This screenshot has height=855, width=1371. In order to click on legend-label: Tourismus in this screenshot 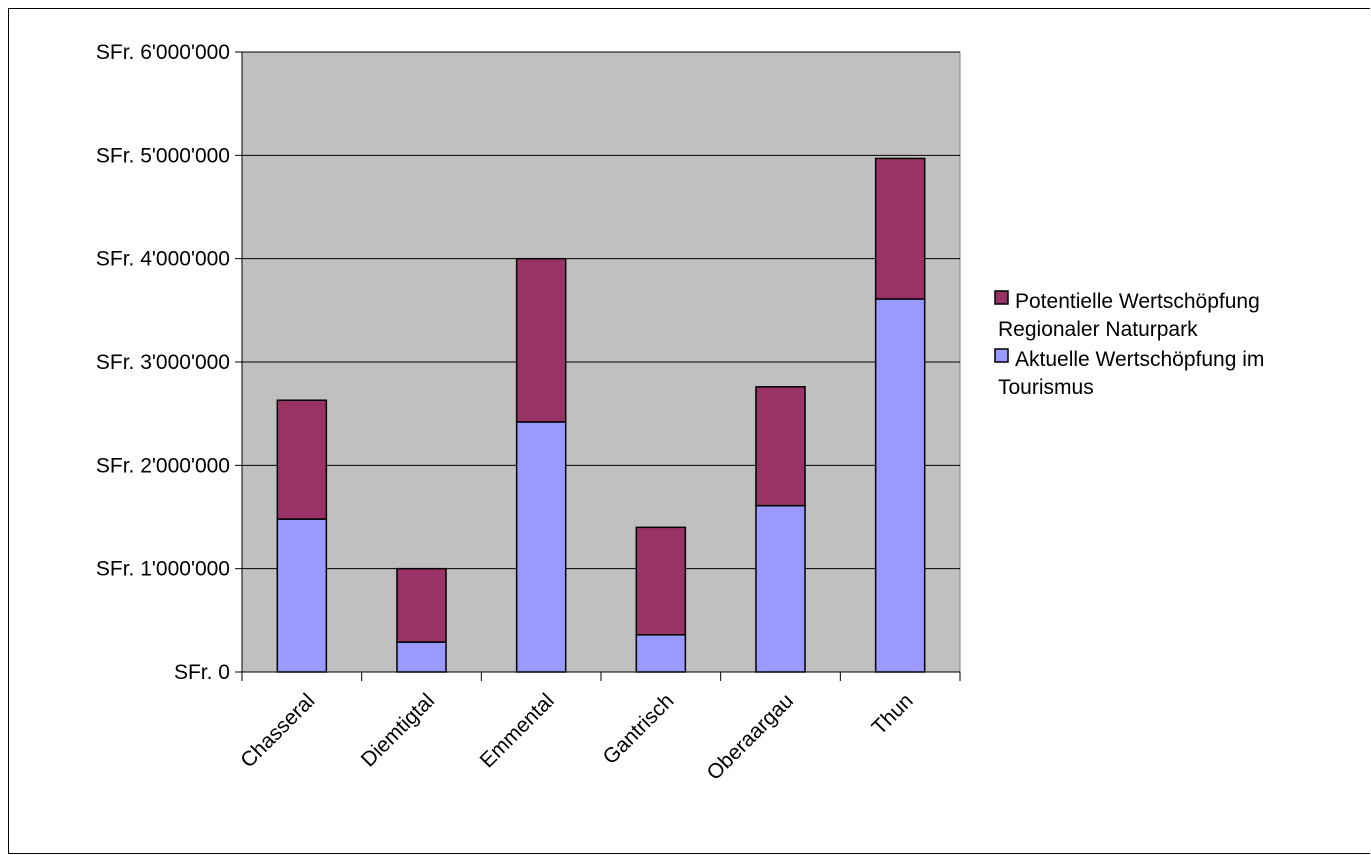, I will do `click(1046, 387)`.